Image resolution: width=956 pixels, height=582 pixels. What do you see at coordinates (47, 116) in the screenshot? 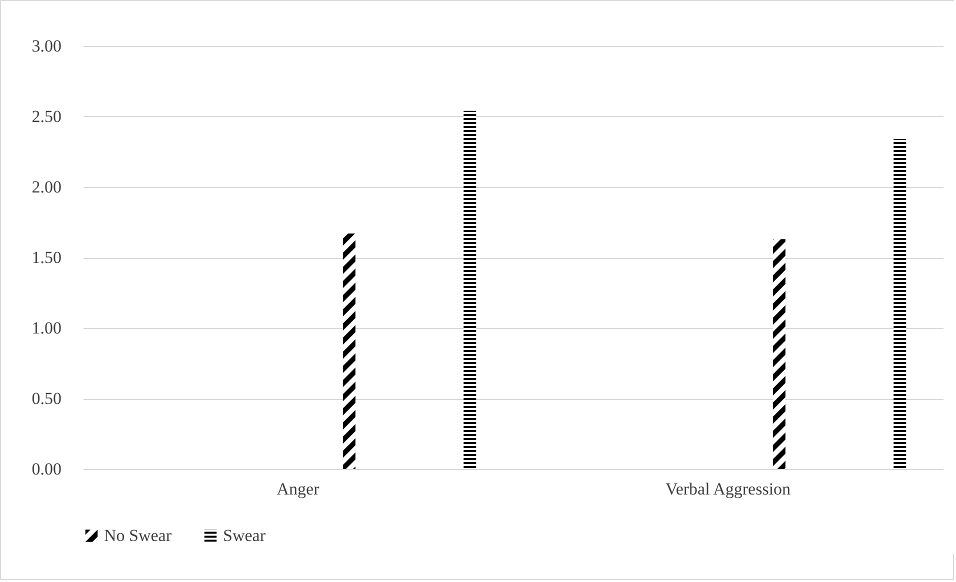
I see `y-tick-label: 2.50` at bounding box center [47, 116].